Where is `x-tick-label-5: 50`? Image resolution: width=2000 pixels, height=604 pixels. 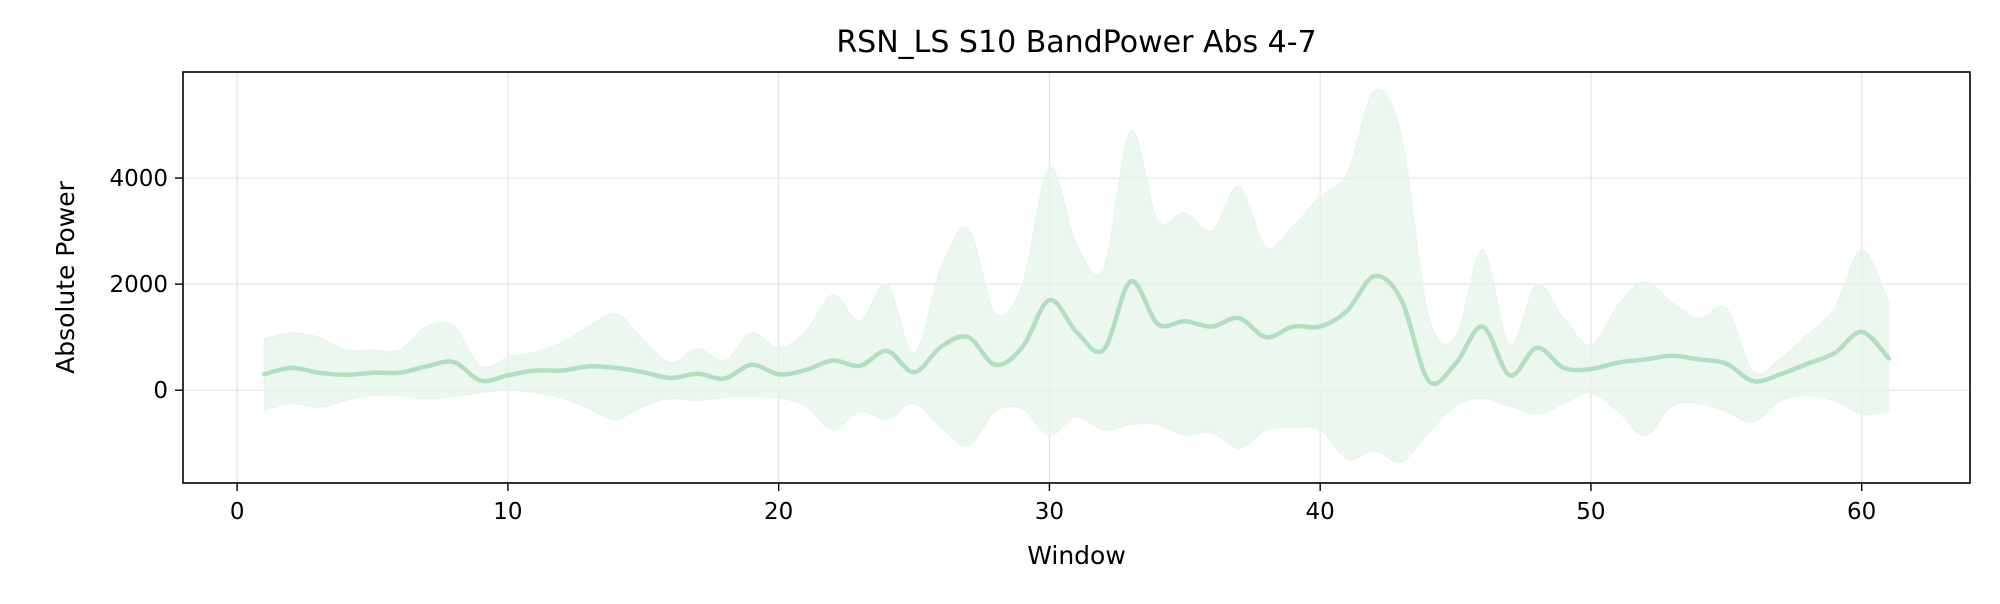 x-tick-label-5: 50 is located at coordinates (1590, 512).